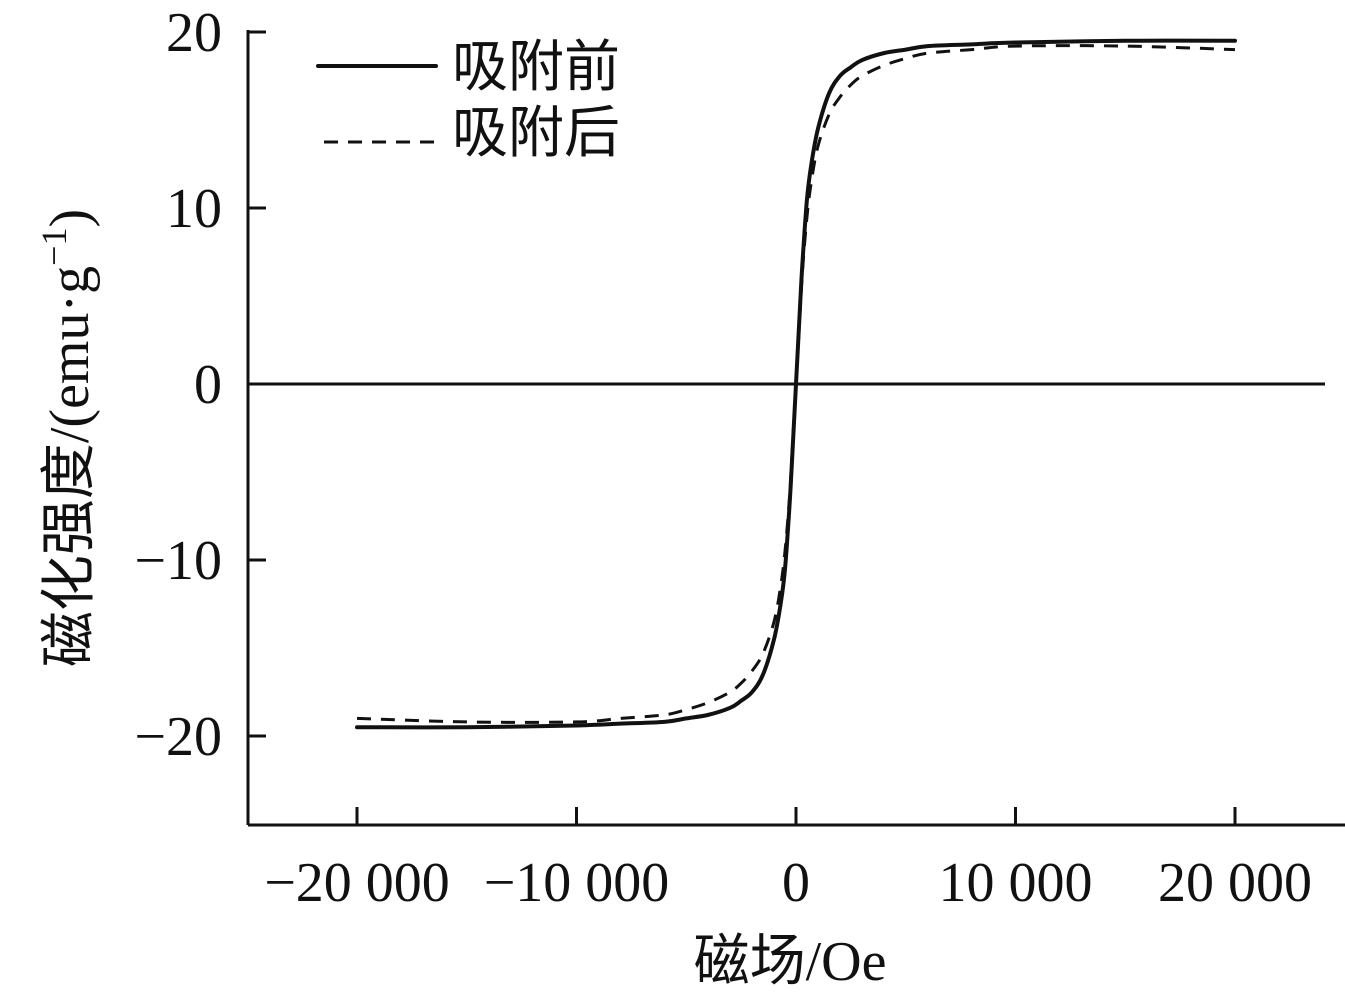 Image resolution: width=1345 pixels, height=1002 pixels. What do you see at coordinates (70, 218) in the screenshot?
I see `y-axis-title-close: )` at bounding box center [70, 218].